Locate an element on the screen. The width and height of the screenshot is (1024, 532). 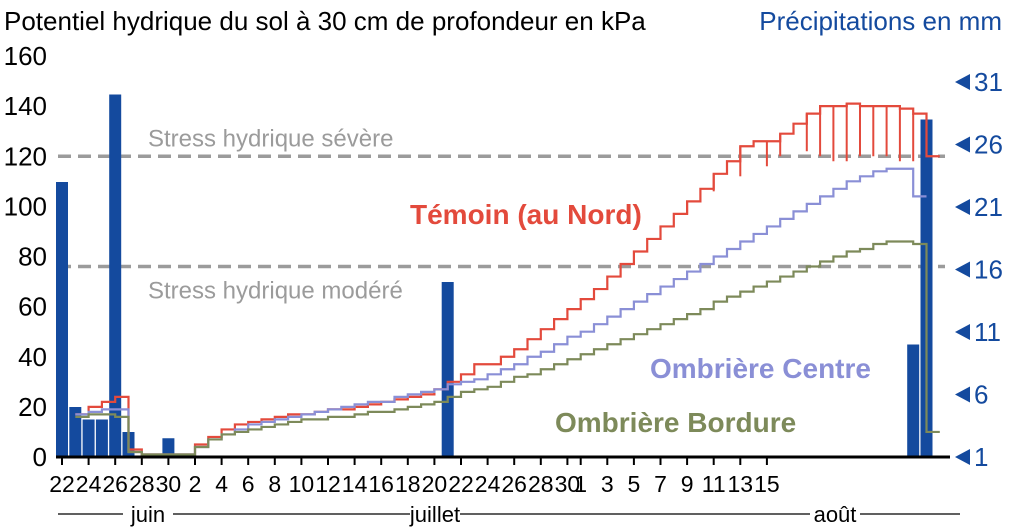
x-tick-label: 18 is located at coordinates (408, 484).